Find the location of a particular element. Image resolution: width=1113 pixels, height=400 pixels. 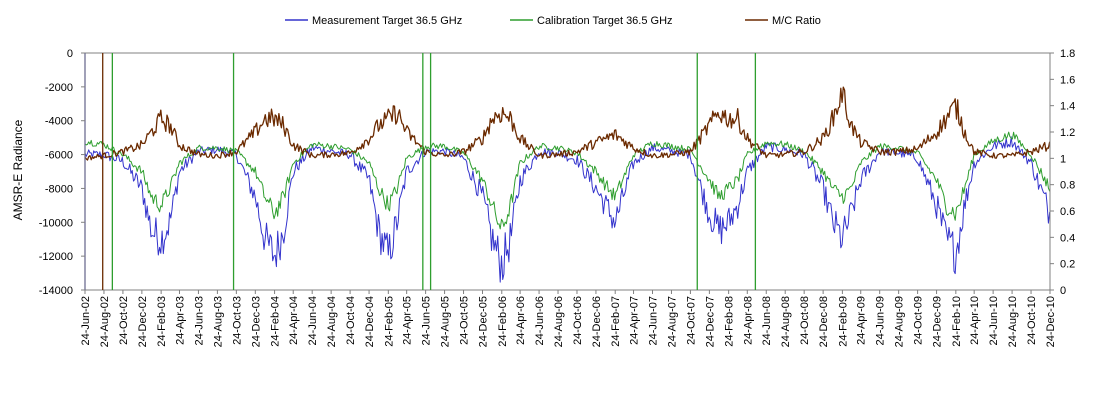

x-tick-label: 24-Oct-08 is located at coordinates (805, 320).